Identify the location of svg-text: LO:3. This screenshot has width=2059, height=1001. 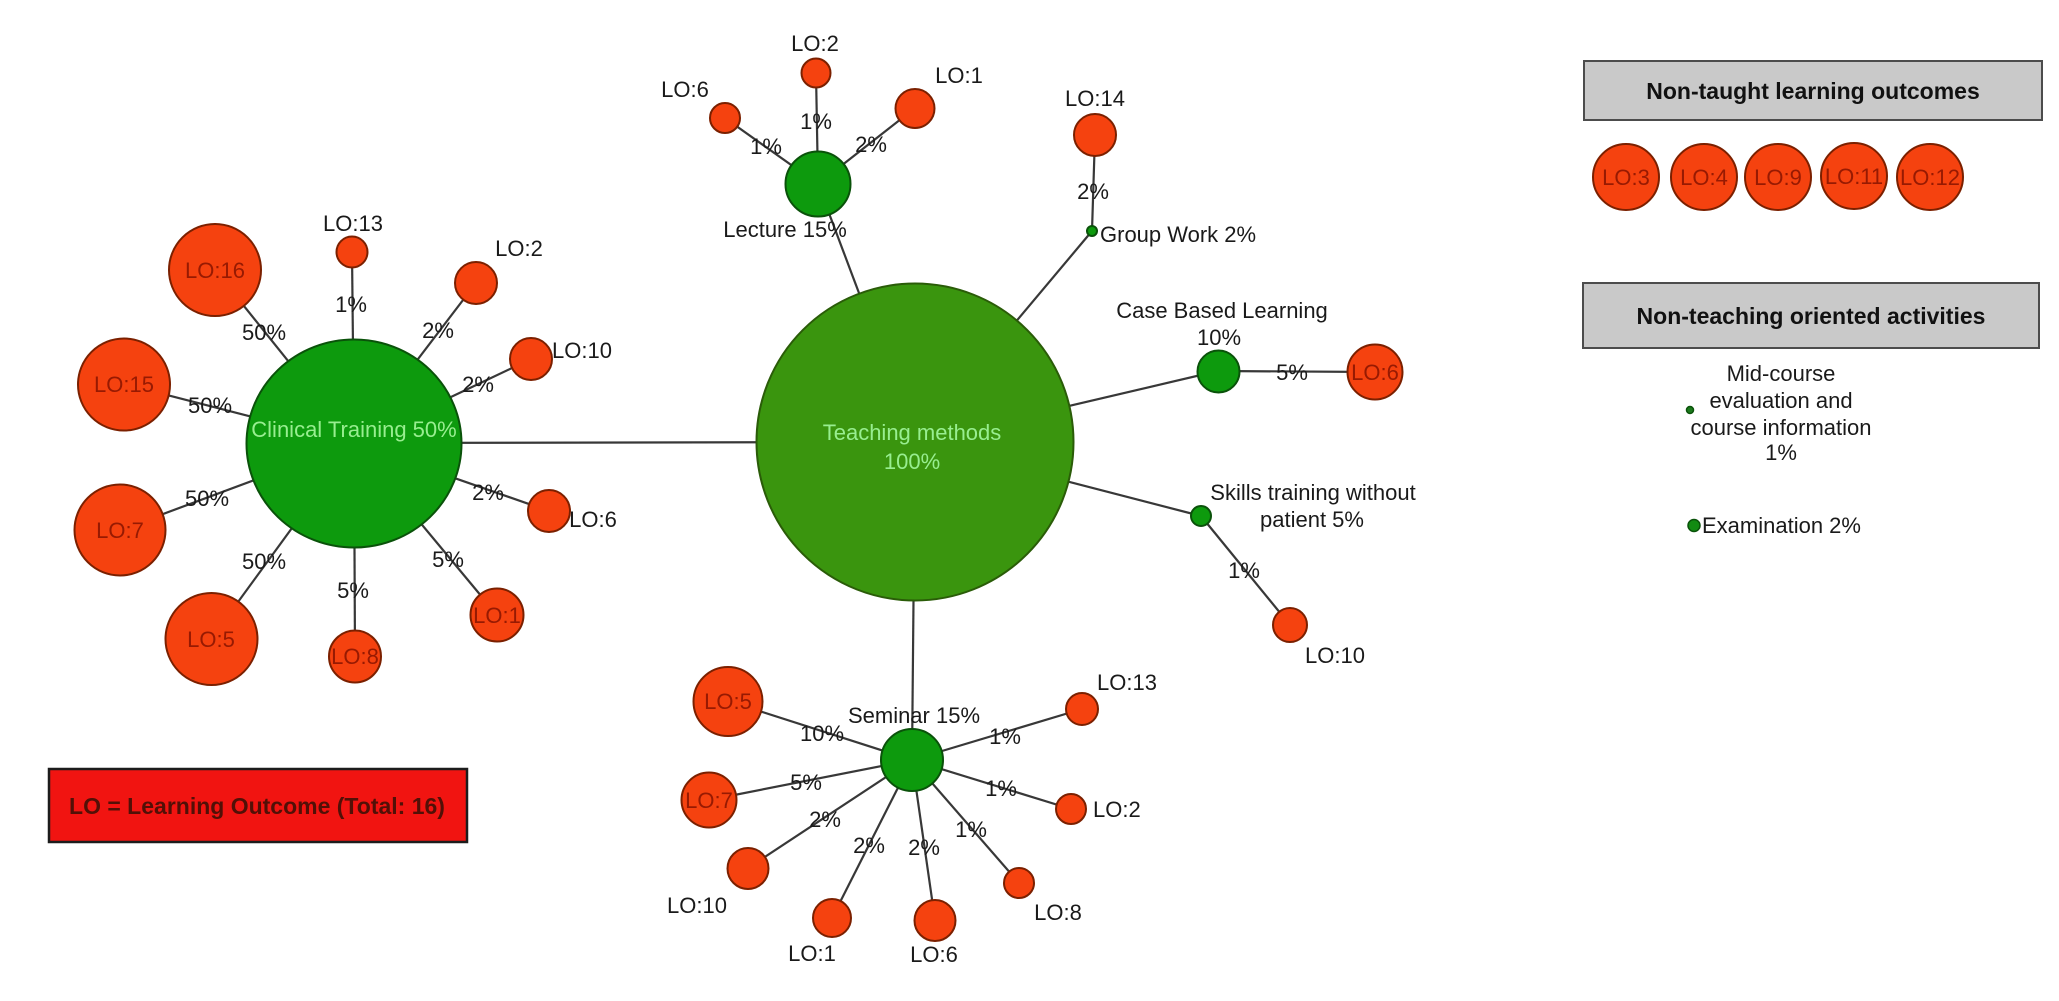
(1626, 177).